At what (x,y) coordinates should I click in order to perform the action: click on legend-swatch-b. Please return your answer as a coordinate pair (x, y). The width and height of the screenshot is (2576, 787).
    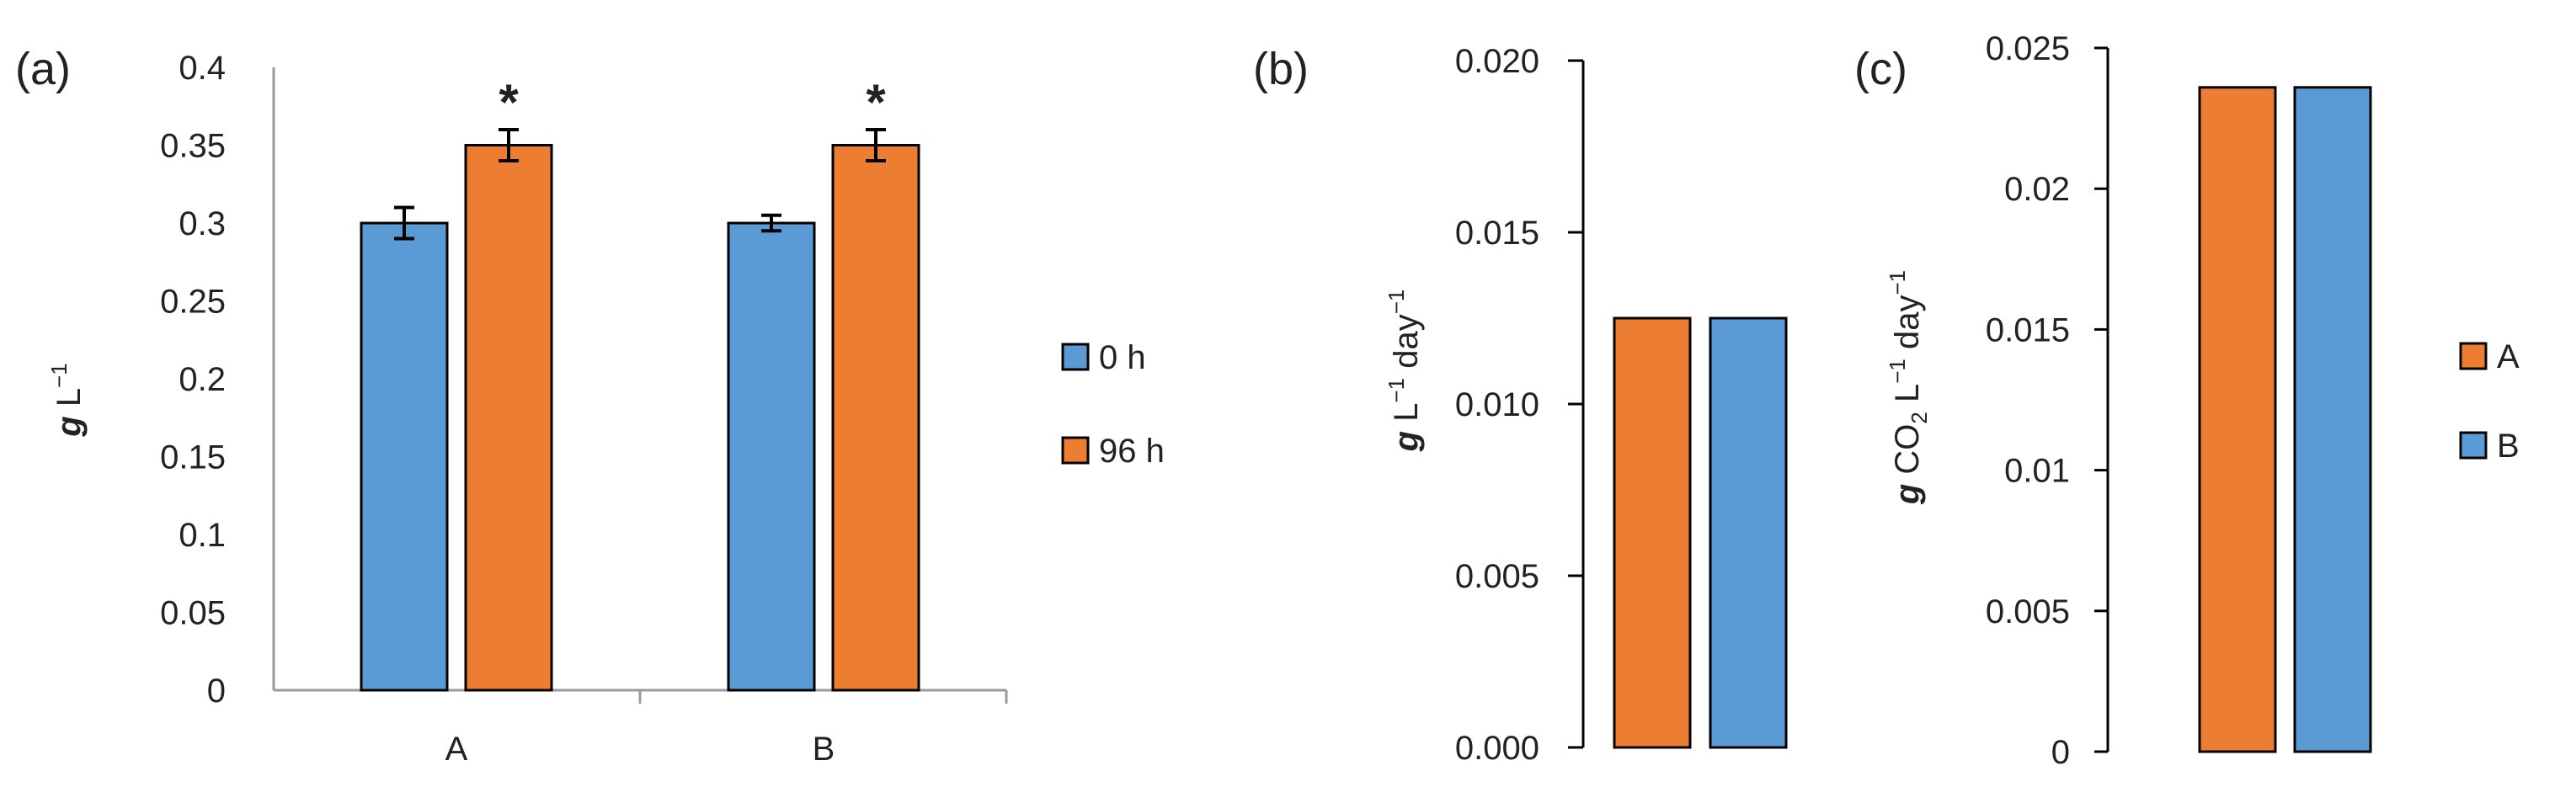
    Looking at the image, I should click on (2473, 445).